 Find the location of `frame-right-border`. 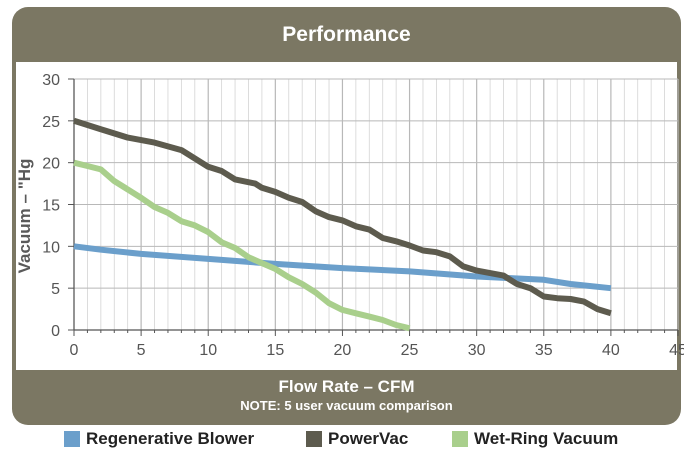

frame-right-border is located at coordinates (679, 216).